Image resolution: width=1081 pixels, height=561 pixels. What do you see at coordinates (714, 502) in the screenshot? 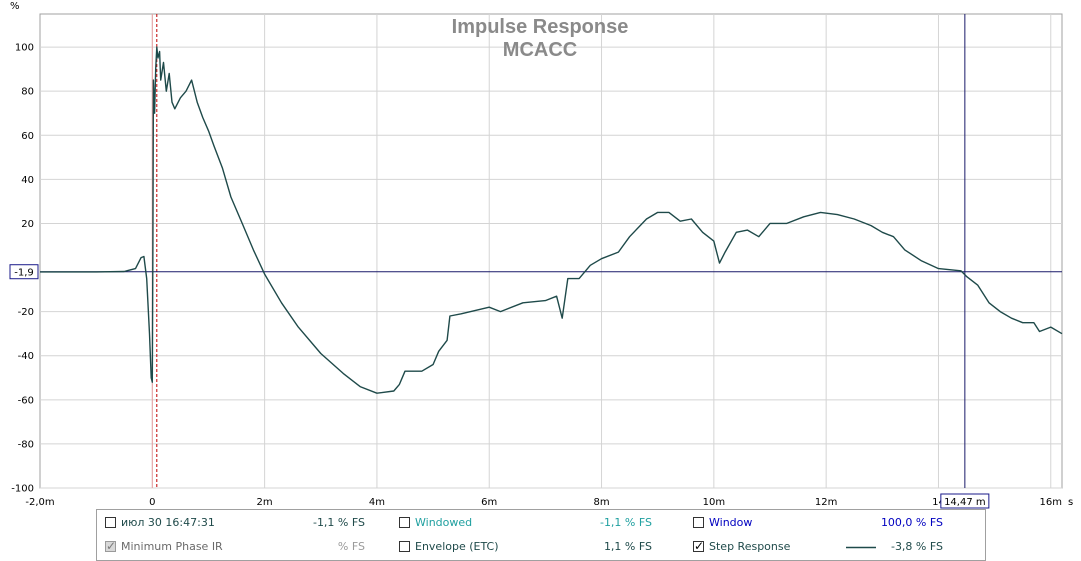
I see `x-tick-label: 10m` at bounding box center [714, 502].